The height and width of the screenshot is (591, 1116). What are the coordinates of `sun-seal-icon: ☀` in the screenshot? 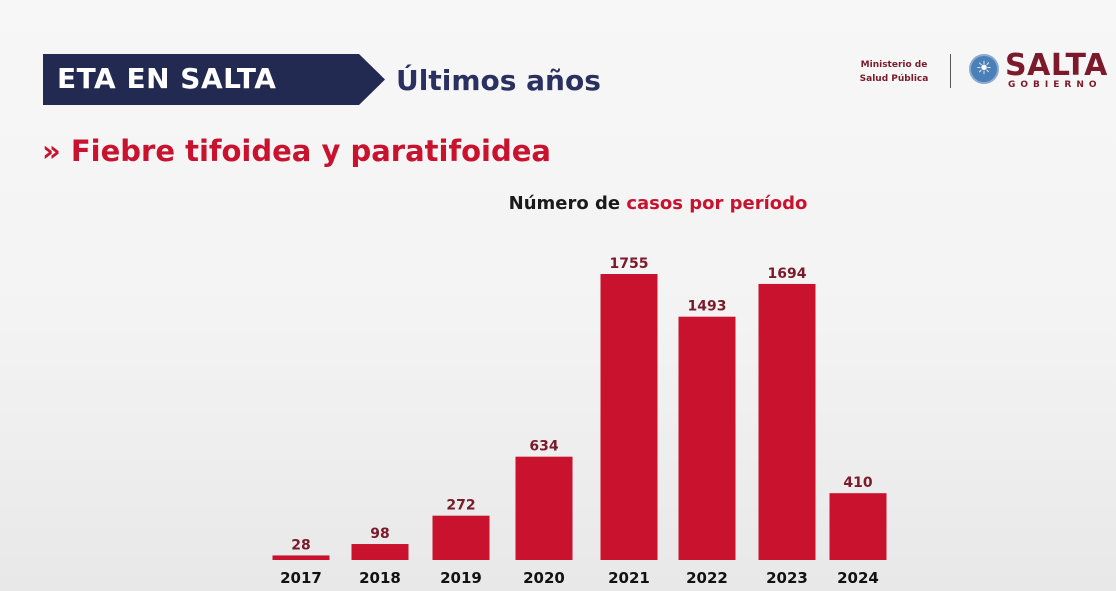 It's located at (984, 69).